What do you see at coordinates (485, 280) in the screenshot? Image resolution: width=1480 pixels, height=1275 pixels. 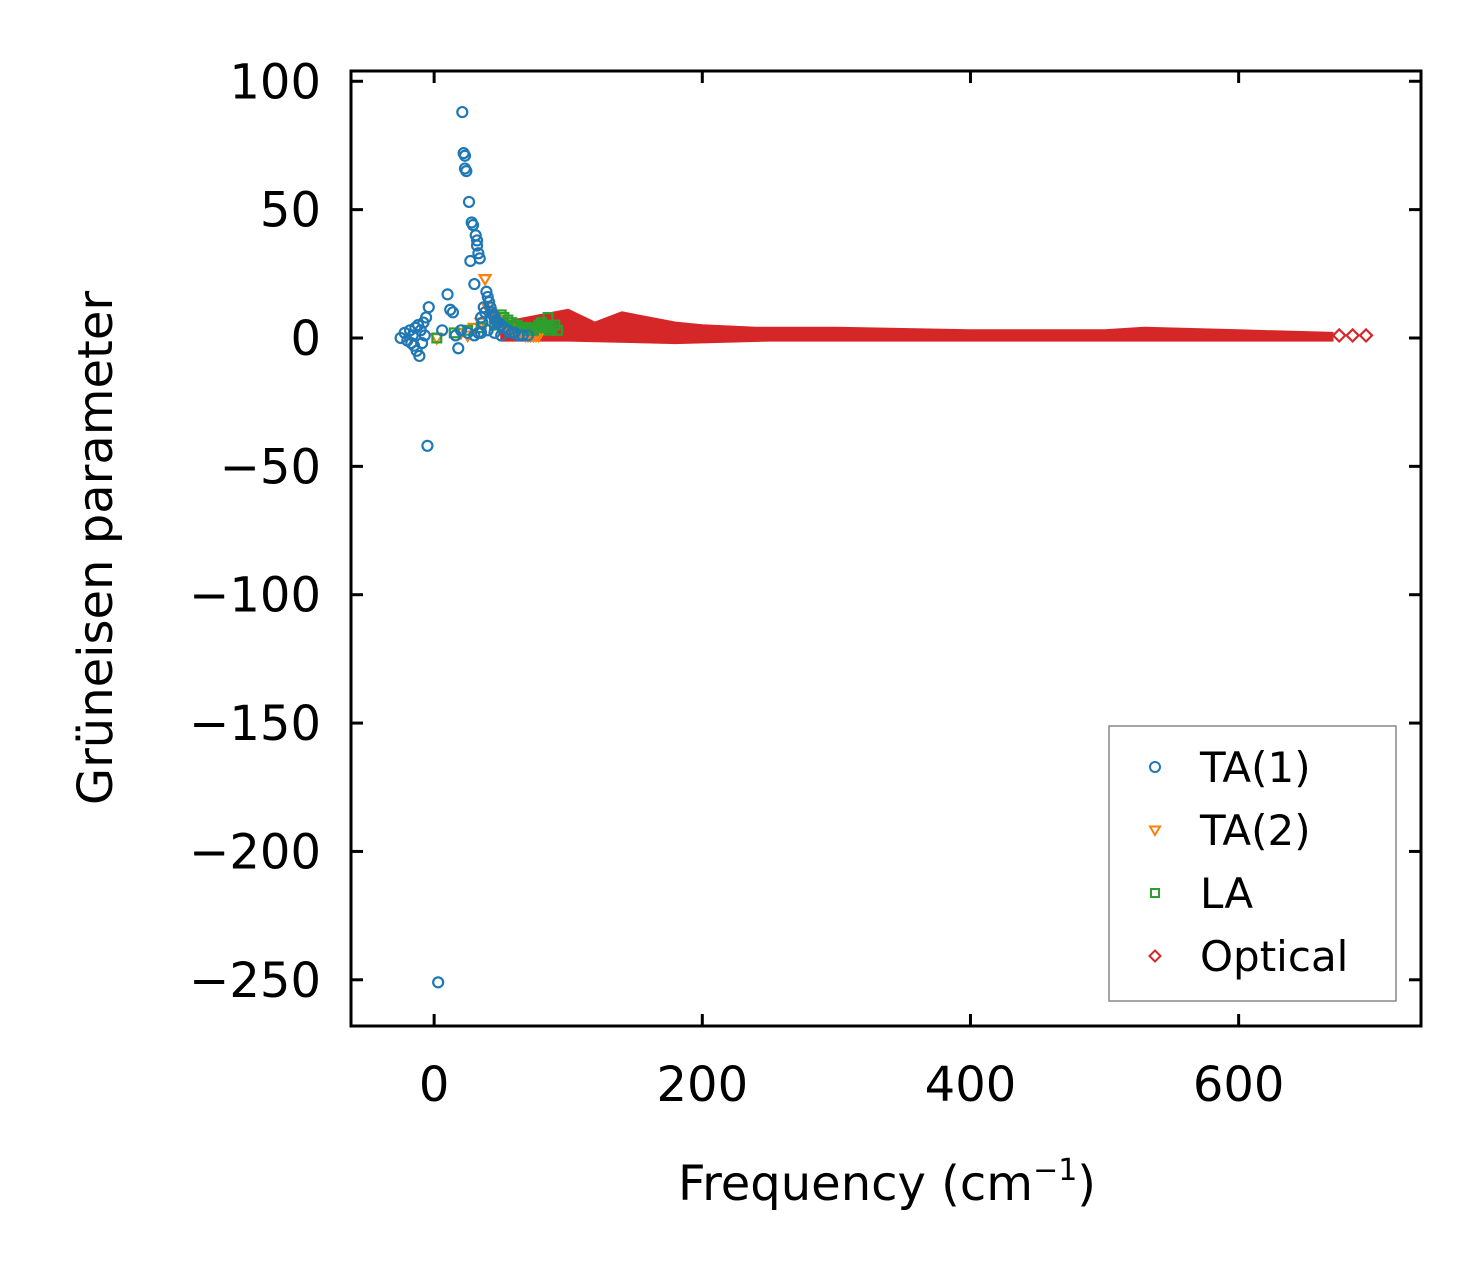 I see `ta-2-point` at bounding box center [485, 280].